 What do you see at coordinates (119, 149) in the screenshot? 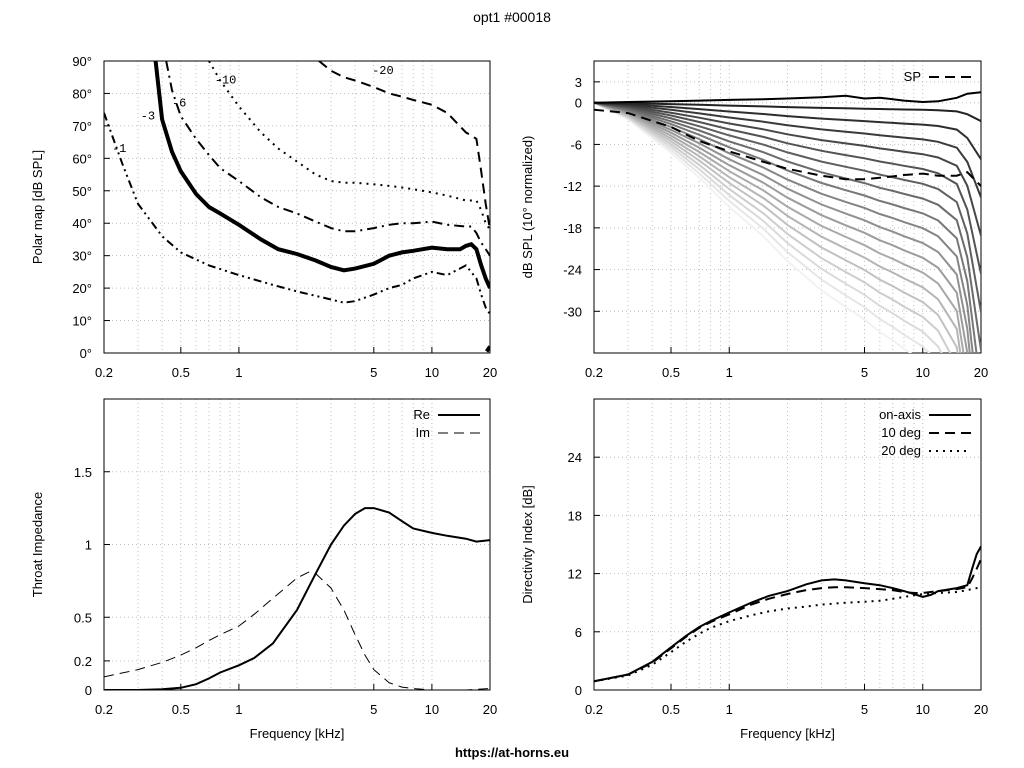
I see `series-label: -1` at bounding box center [119, 149].